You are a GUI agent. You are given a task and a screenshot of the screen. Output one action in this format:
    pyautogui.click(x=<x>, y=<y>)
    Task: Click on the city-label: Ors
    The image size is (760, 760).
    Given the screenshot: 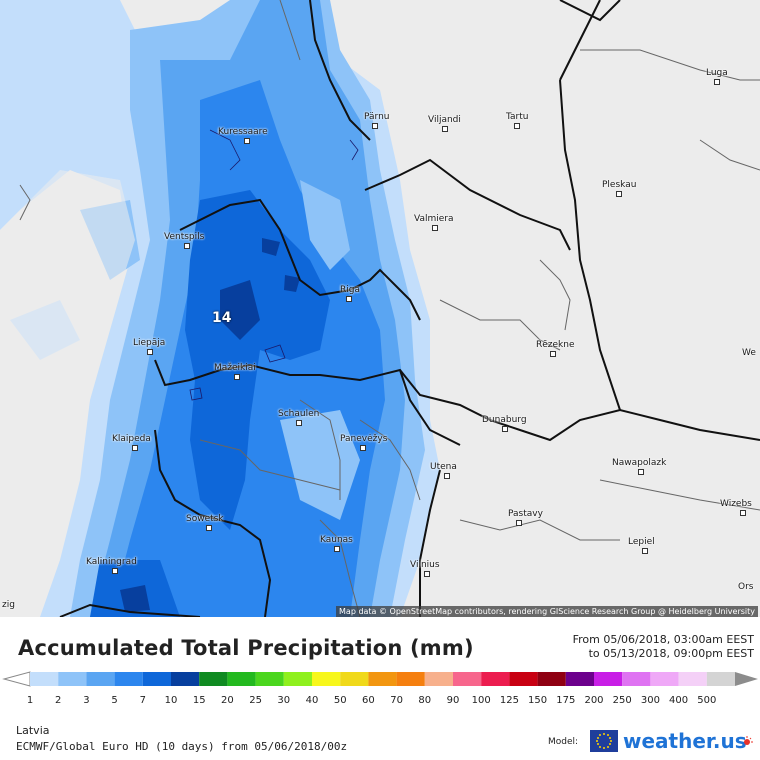 What is the action you would take?
    pyautogui.click(x=745, y=587)
    